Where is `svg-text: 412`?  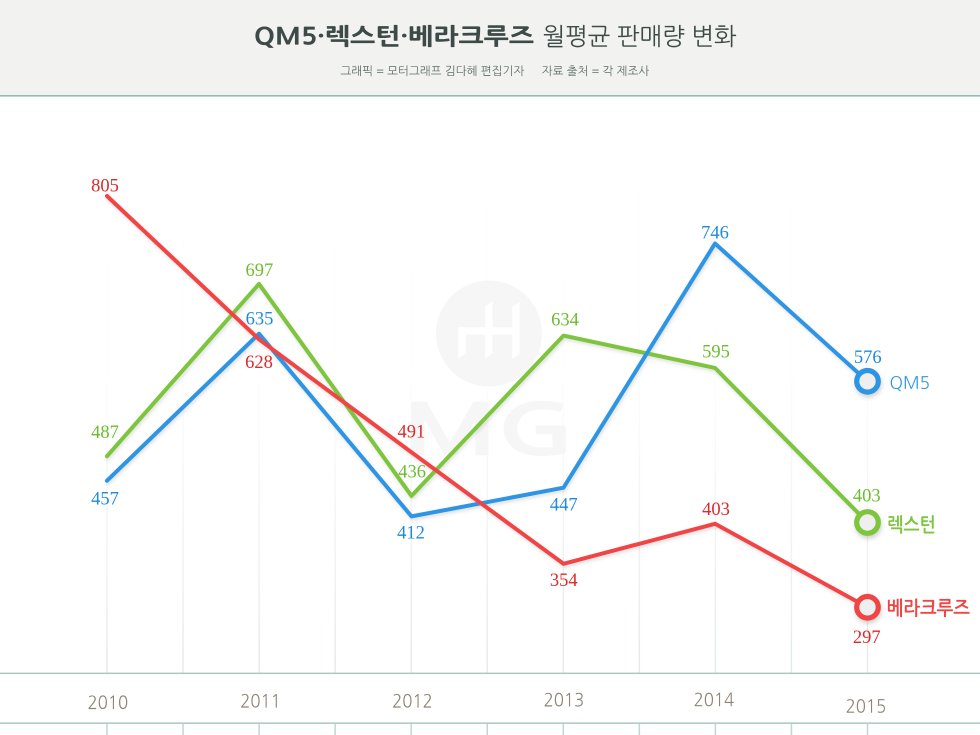
svg-text: 412 is located at coordinates (411, 533).